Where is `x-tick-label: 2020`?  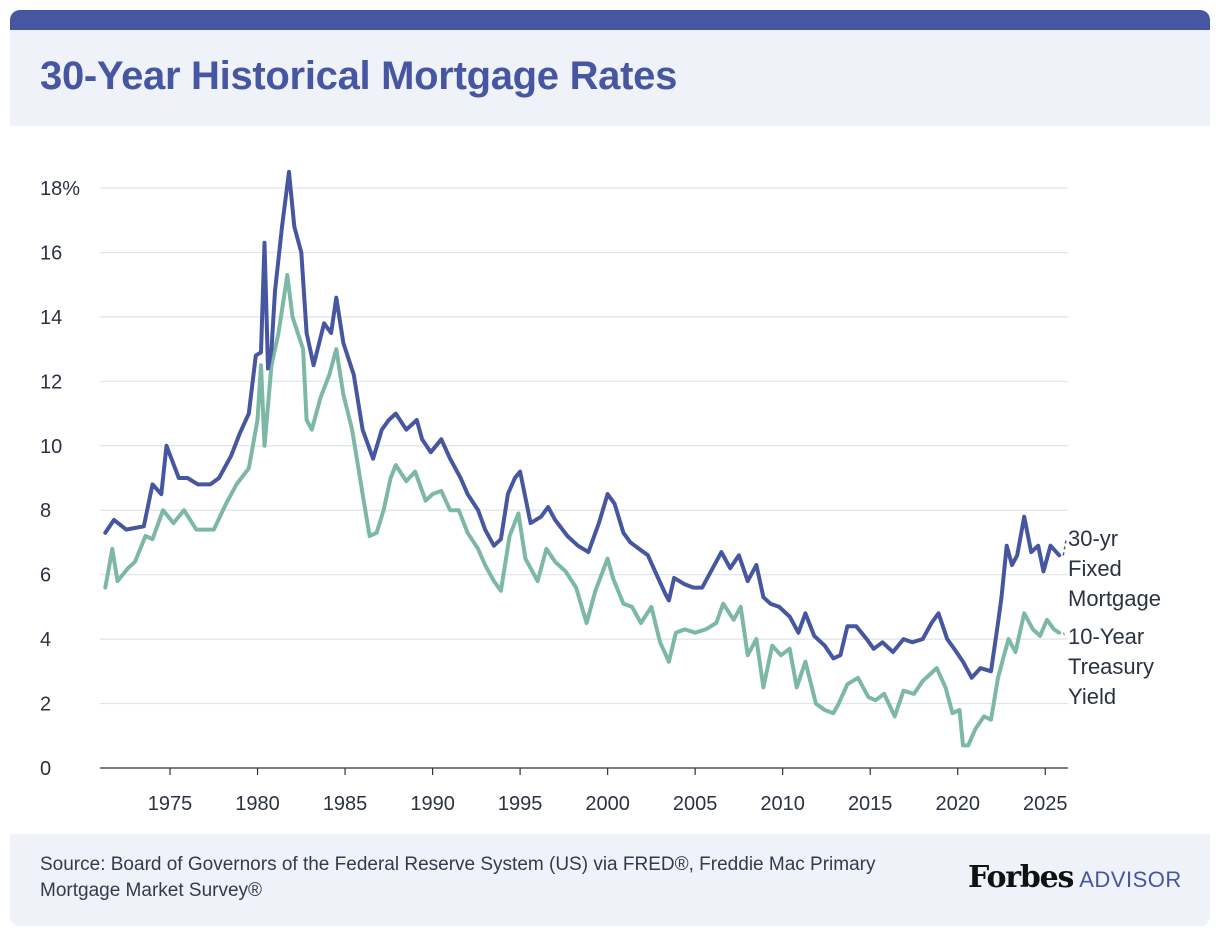 x-tick-label: 2020 is located at coordinates (957, 804).